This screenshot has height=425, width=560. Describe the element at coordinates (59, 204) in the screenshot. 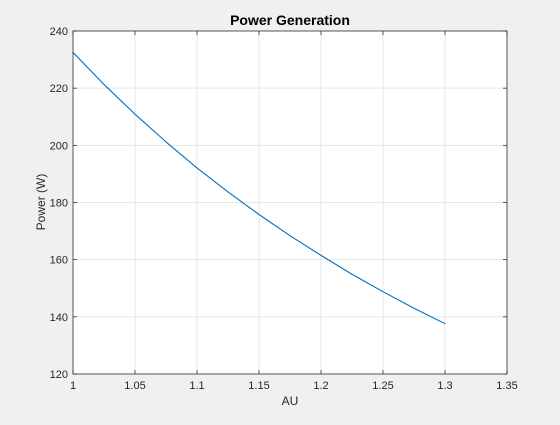

I see `y-tick-label: 180` at that location.